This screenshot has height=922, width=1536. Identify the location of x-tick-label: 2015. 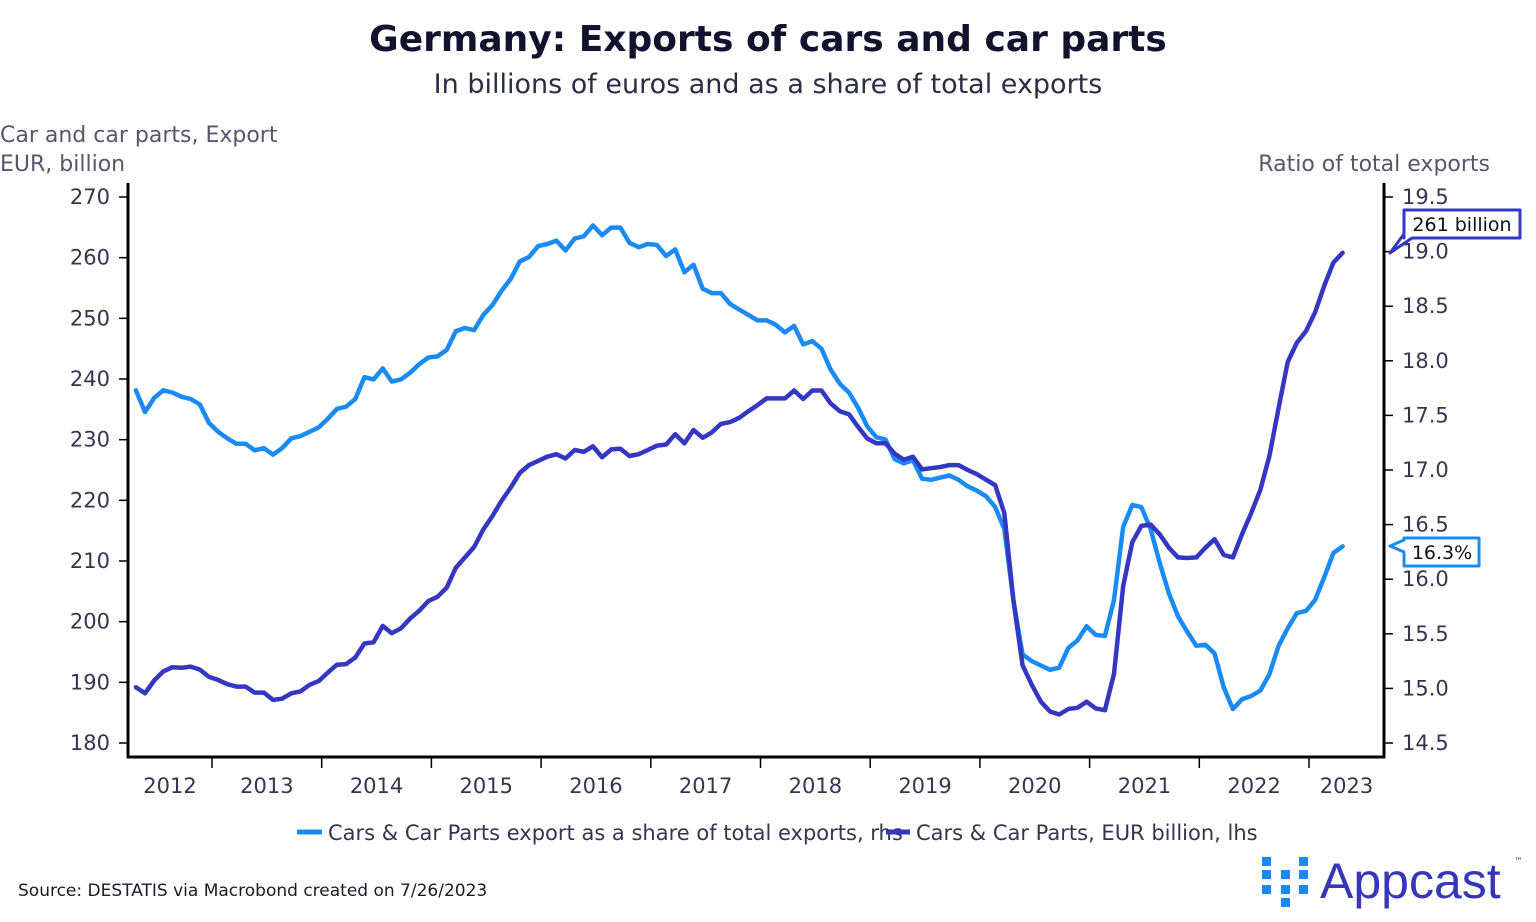
(486, 786).